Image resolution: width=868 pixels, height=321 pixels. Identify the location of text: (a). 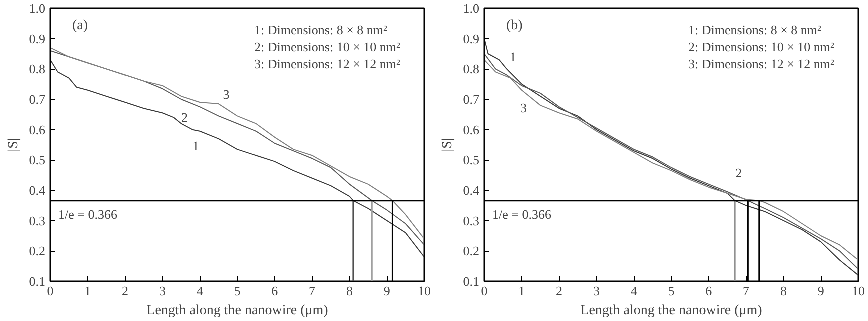
(80, 26).